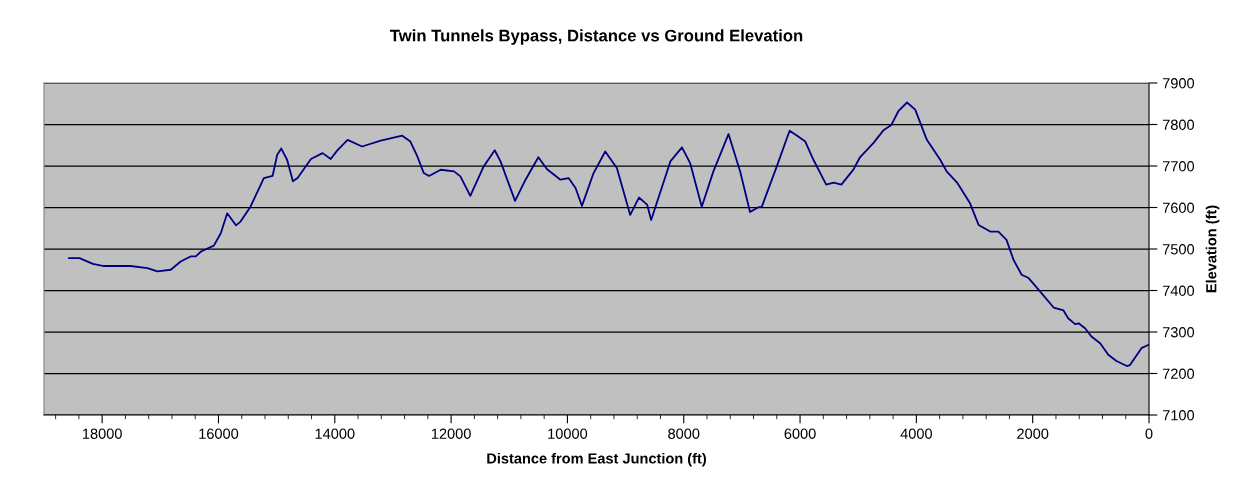 The width and height of the screenshot is (1238, 490). What do you see at coordinates (1178, 207) in the screenshot?
I see `y-tick-label: 7600` at bounding box center [1178, 207].